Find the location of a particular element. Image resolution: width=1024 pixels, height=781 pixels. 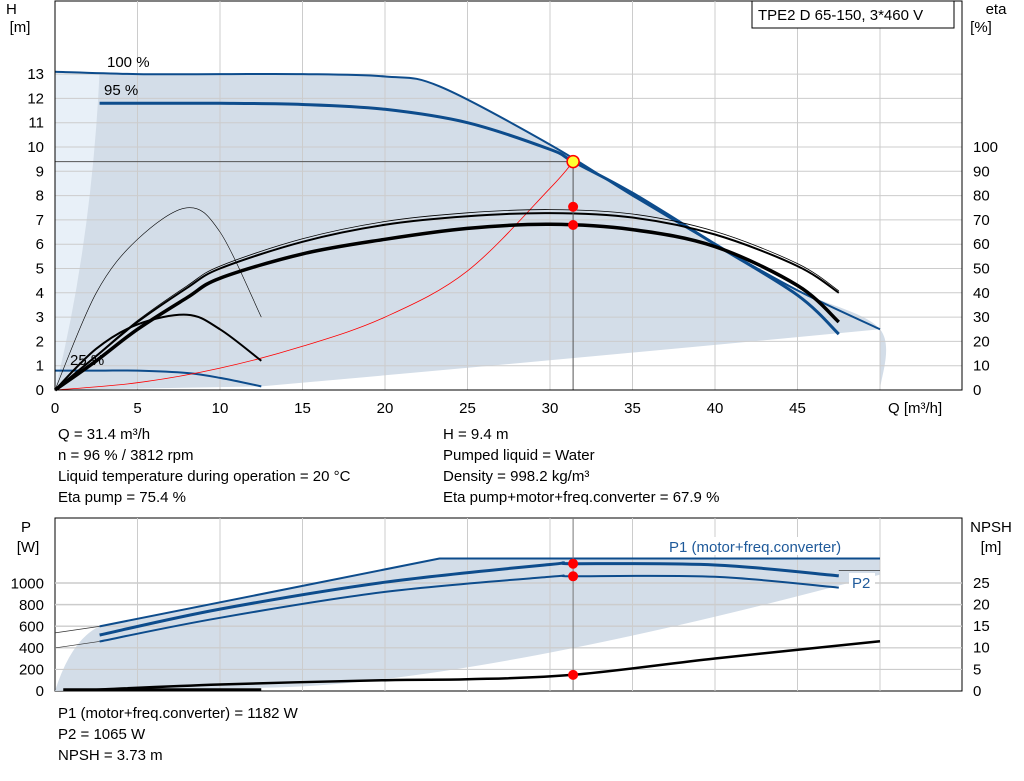

envelope-low-flow-region is located at coordinates (77, 231).